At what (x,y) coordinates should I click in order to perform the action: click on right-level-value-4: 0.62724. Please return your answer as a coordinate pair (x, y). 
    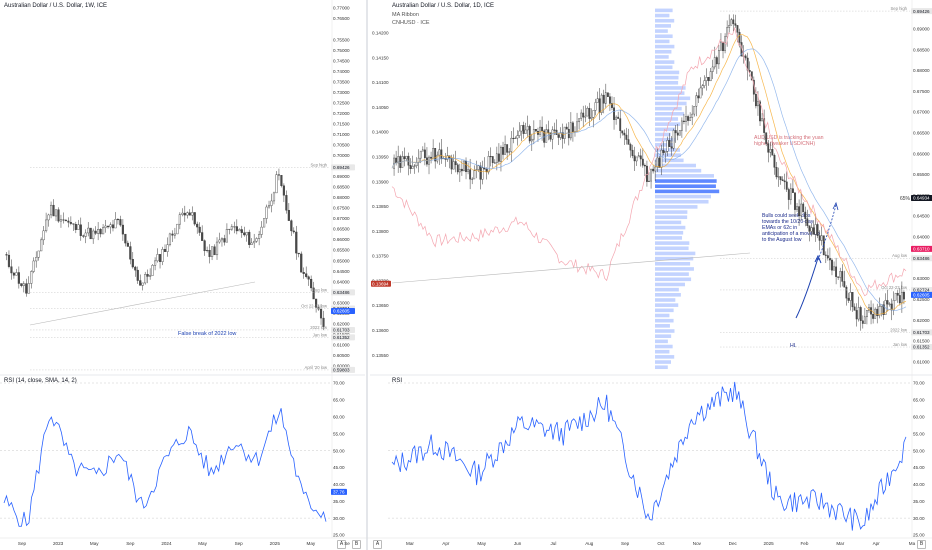
    Looking at the image, I should click on (921, 290).